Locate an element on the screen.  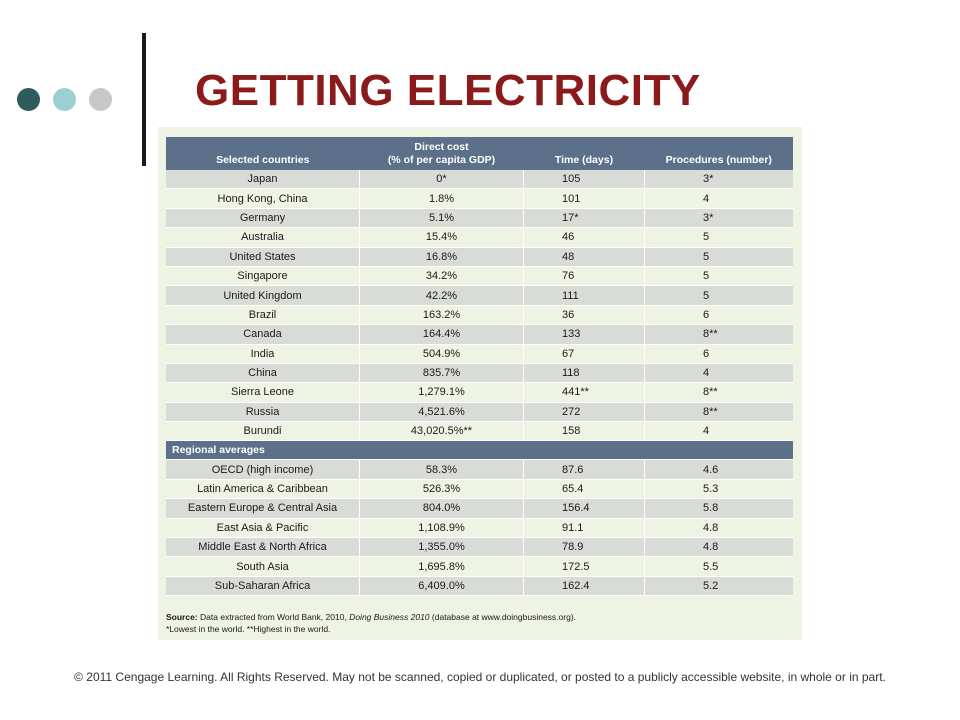
cell-country: Singapore is located at coordinates (263, 276).